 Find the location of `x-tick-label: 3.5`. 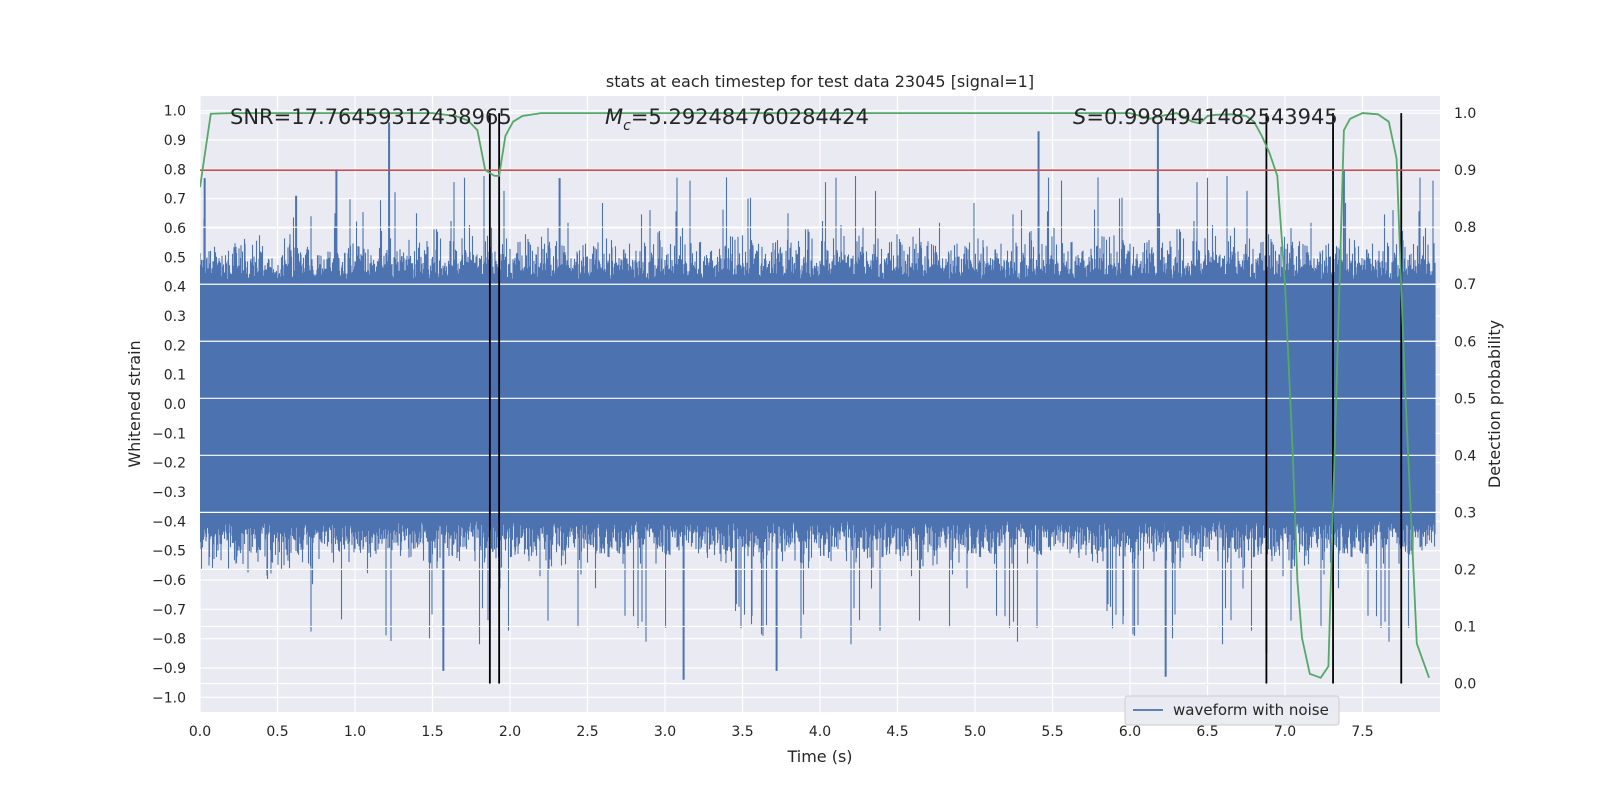

x-tick-label: 3.5 is located at coordinates (742, 732).